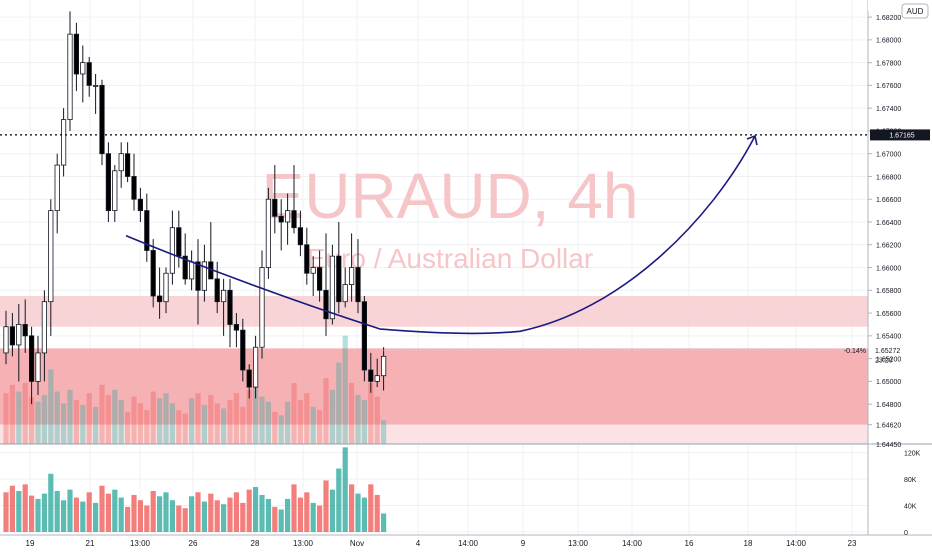  Describe the element at coordinates (915, 11) in the screenshot. I see `currency-badge` at that location.